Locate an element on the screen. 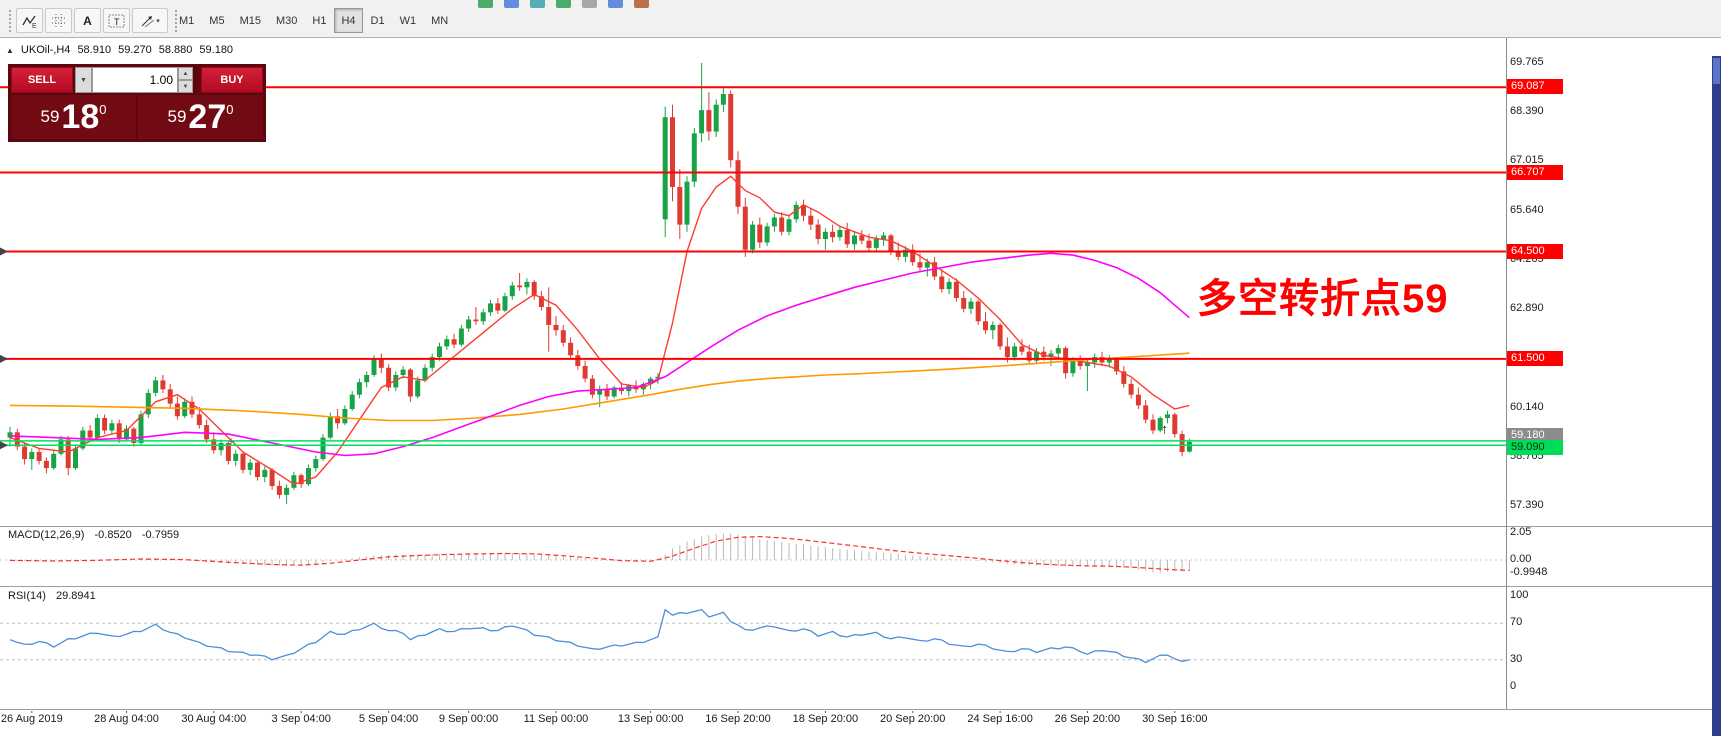 The image size is (1721, 736). partial-window-icon is located at coordinates (511, 4).